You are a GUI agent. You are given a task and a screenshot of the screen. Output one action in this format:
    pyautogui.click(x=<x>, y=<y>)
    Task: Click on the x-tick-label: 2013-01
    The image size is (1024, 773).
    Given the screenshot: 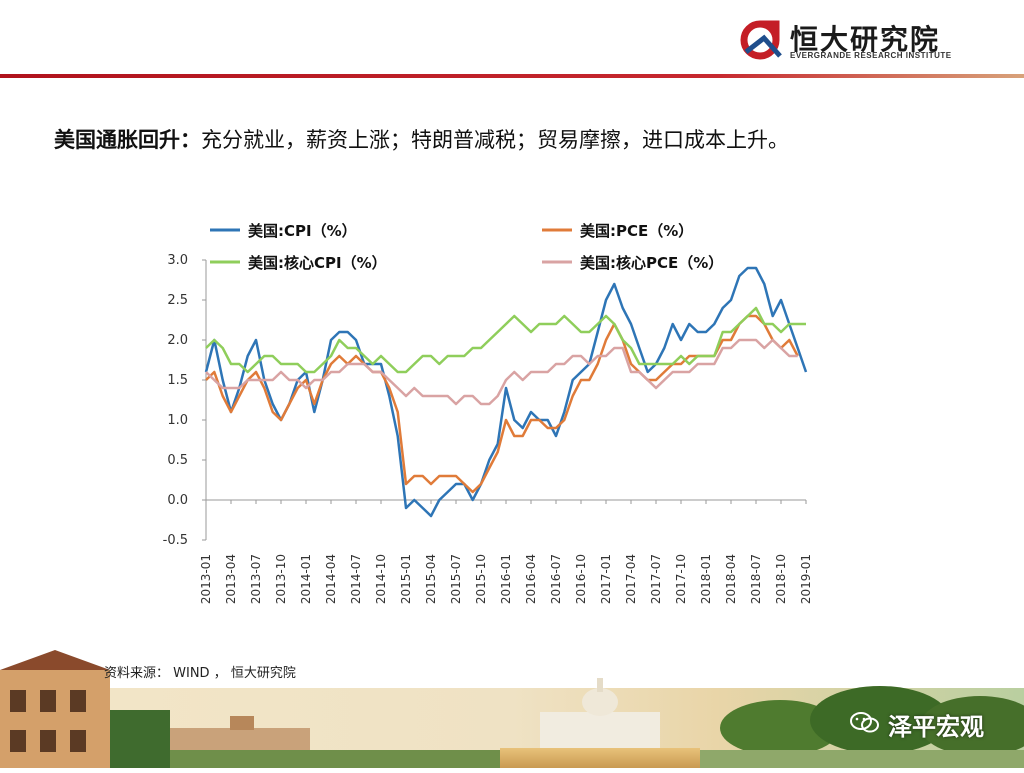 What is the action you would take?
    pyautogui.click(x=206, y=579)
    